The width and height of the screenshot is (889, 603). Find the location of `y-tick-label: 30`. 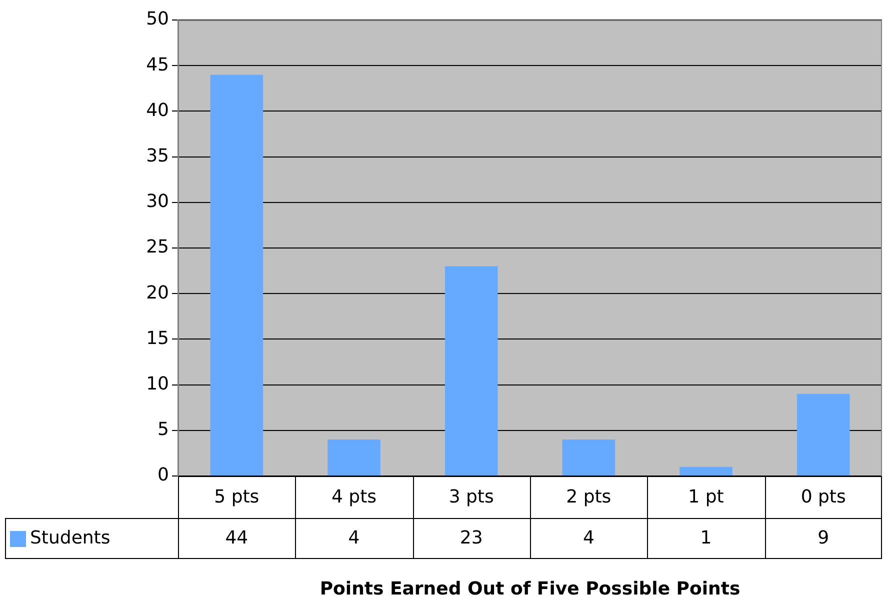

y-tick-label: 30 is located at coordinates (157, 201).